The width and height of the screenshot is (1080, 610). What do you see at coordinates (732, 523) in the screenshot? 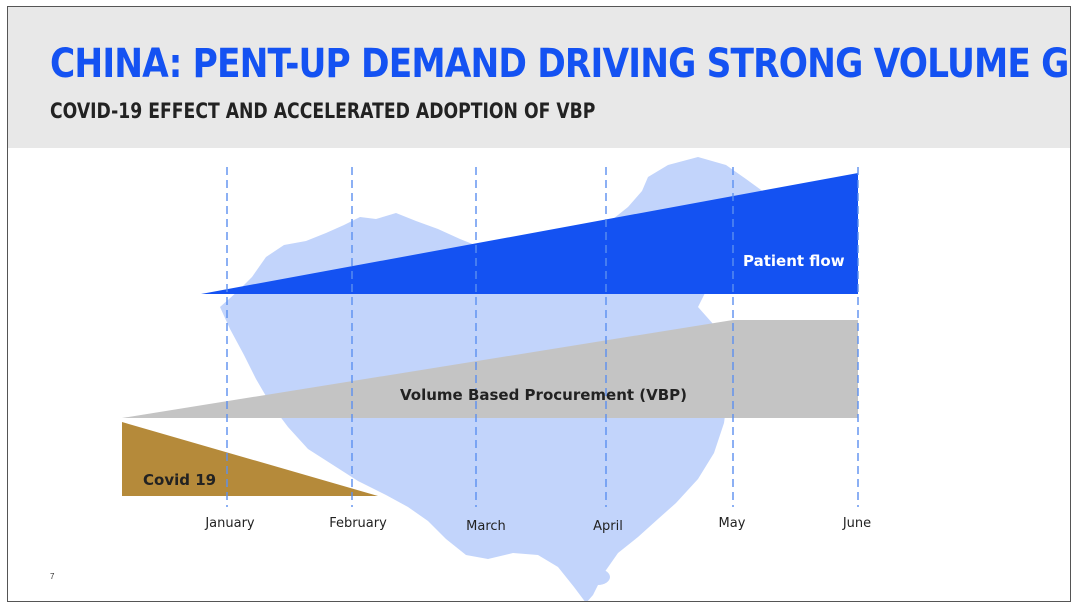
I see `month-label-may: May` at bounding box center [732, 523].